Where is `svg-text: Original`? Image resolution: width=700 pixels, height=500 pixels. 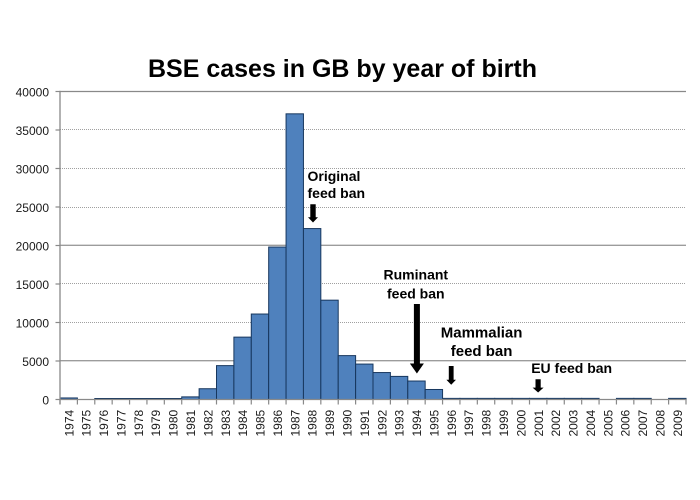 svg-text: Original is located at coordinates (334, 176).